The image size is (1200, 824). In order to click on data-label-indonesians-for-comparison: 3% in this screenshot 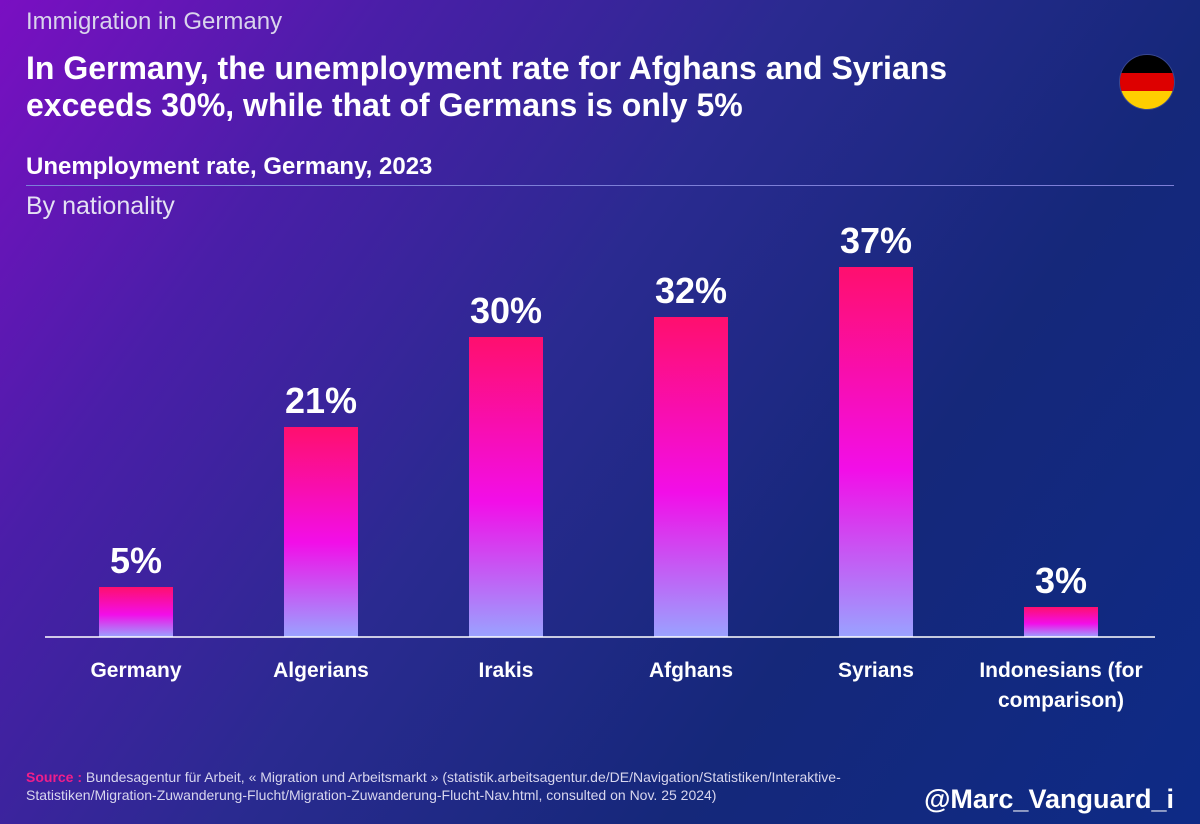, I will do `click(1061, 580)`.